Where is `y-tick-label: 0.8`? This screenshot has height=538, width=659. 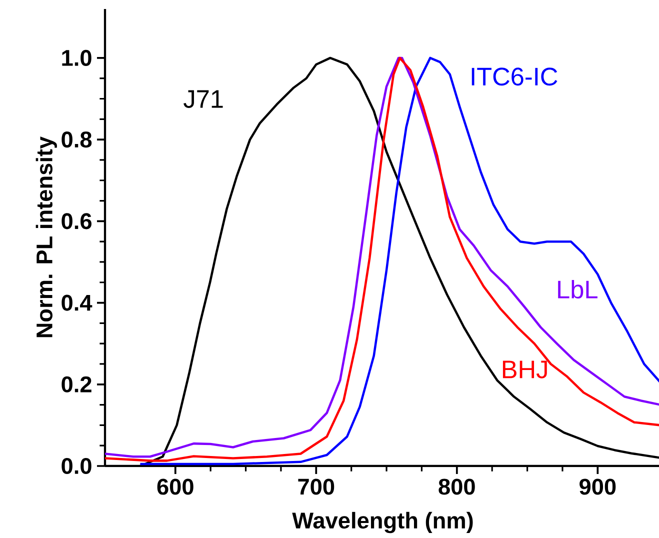
y-tick-label: 0.8 is located at coordinates (77, 140).